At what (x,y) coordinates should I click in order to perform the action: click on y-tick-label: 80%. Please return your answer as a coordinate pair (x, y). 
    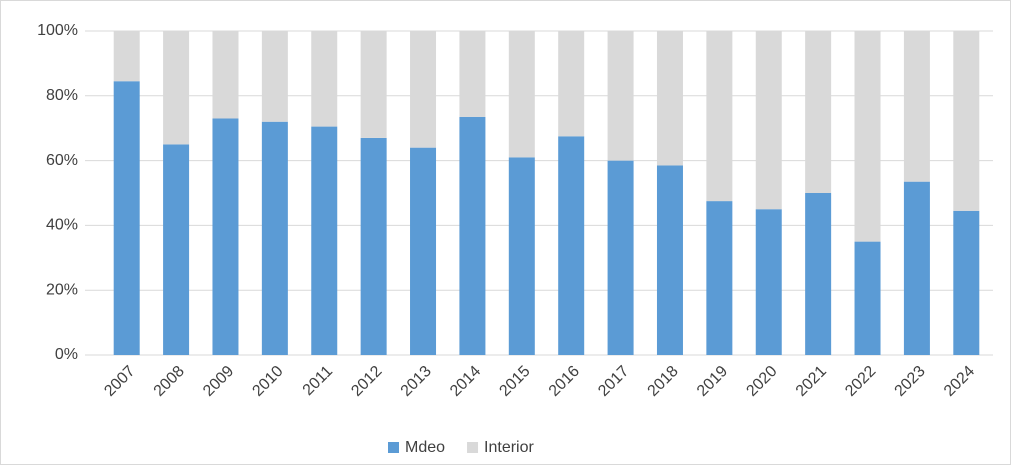
    Looking at the image, I should click on (62, 95).